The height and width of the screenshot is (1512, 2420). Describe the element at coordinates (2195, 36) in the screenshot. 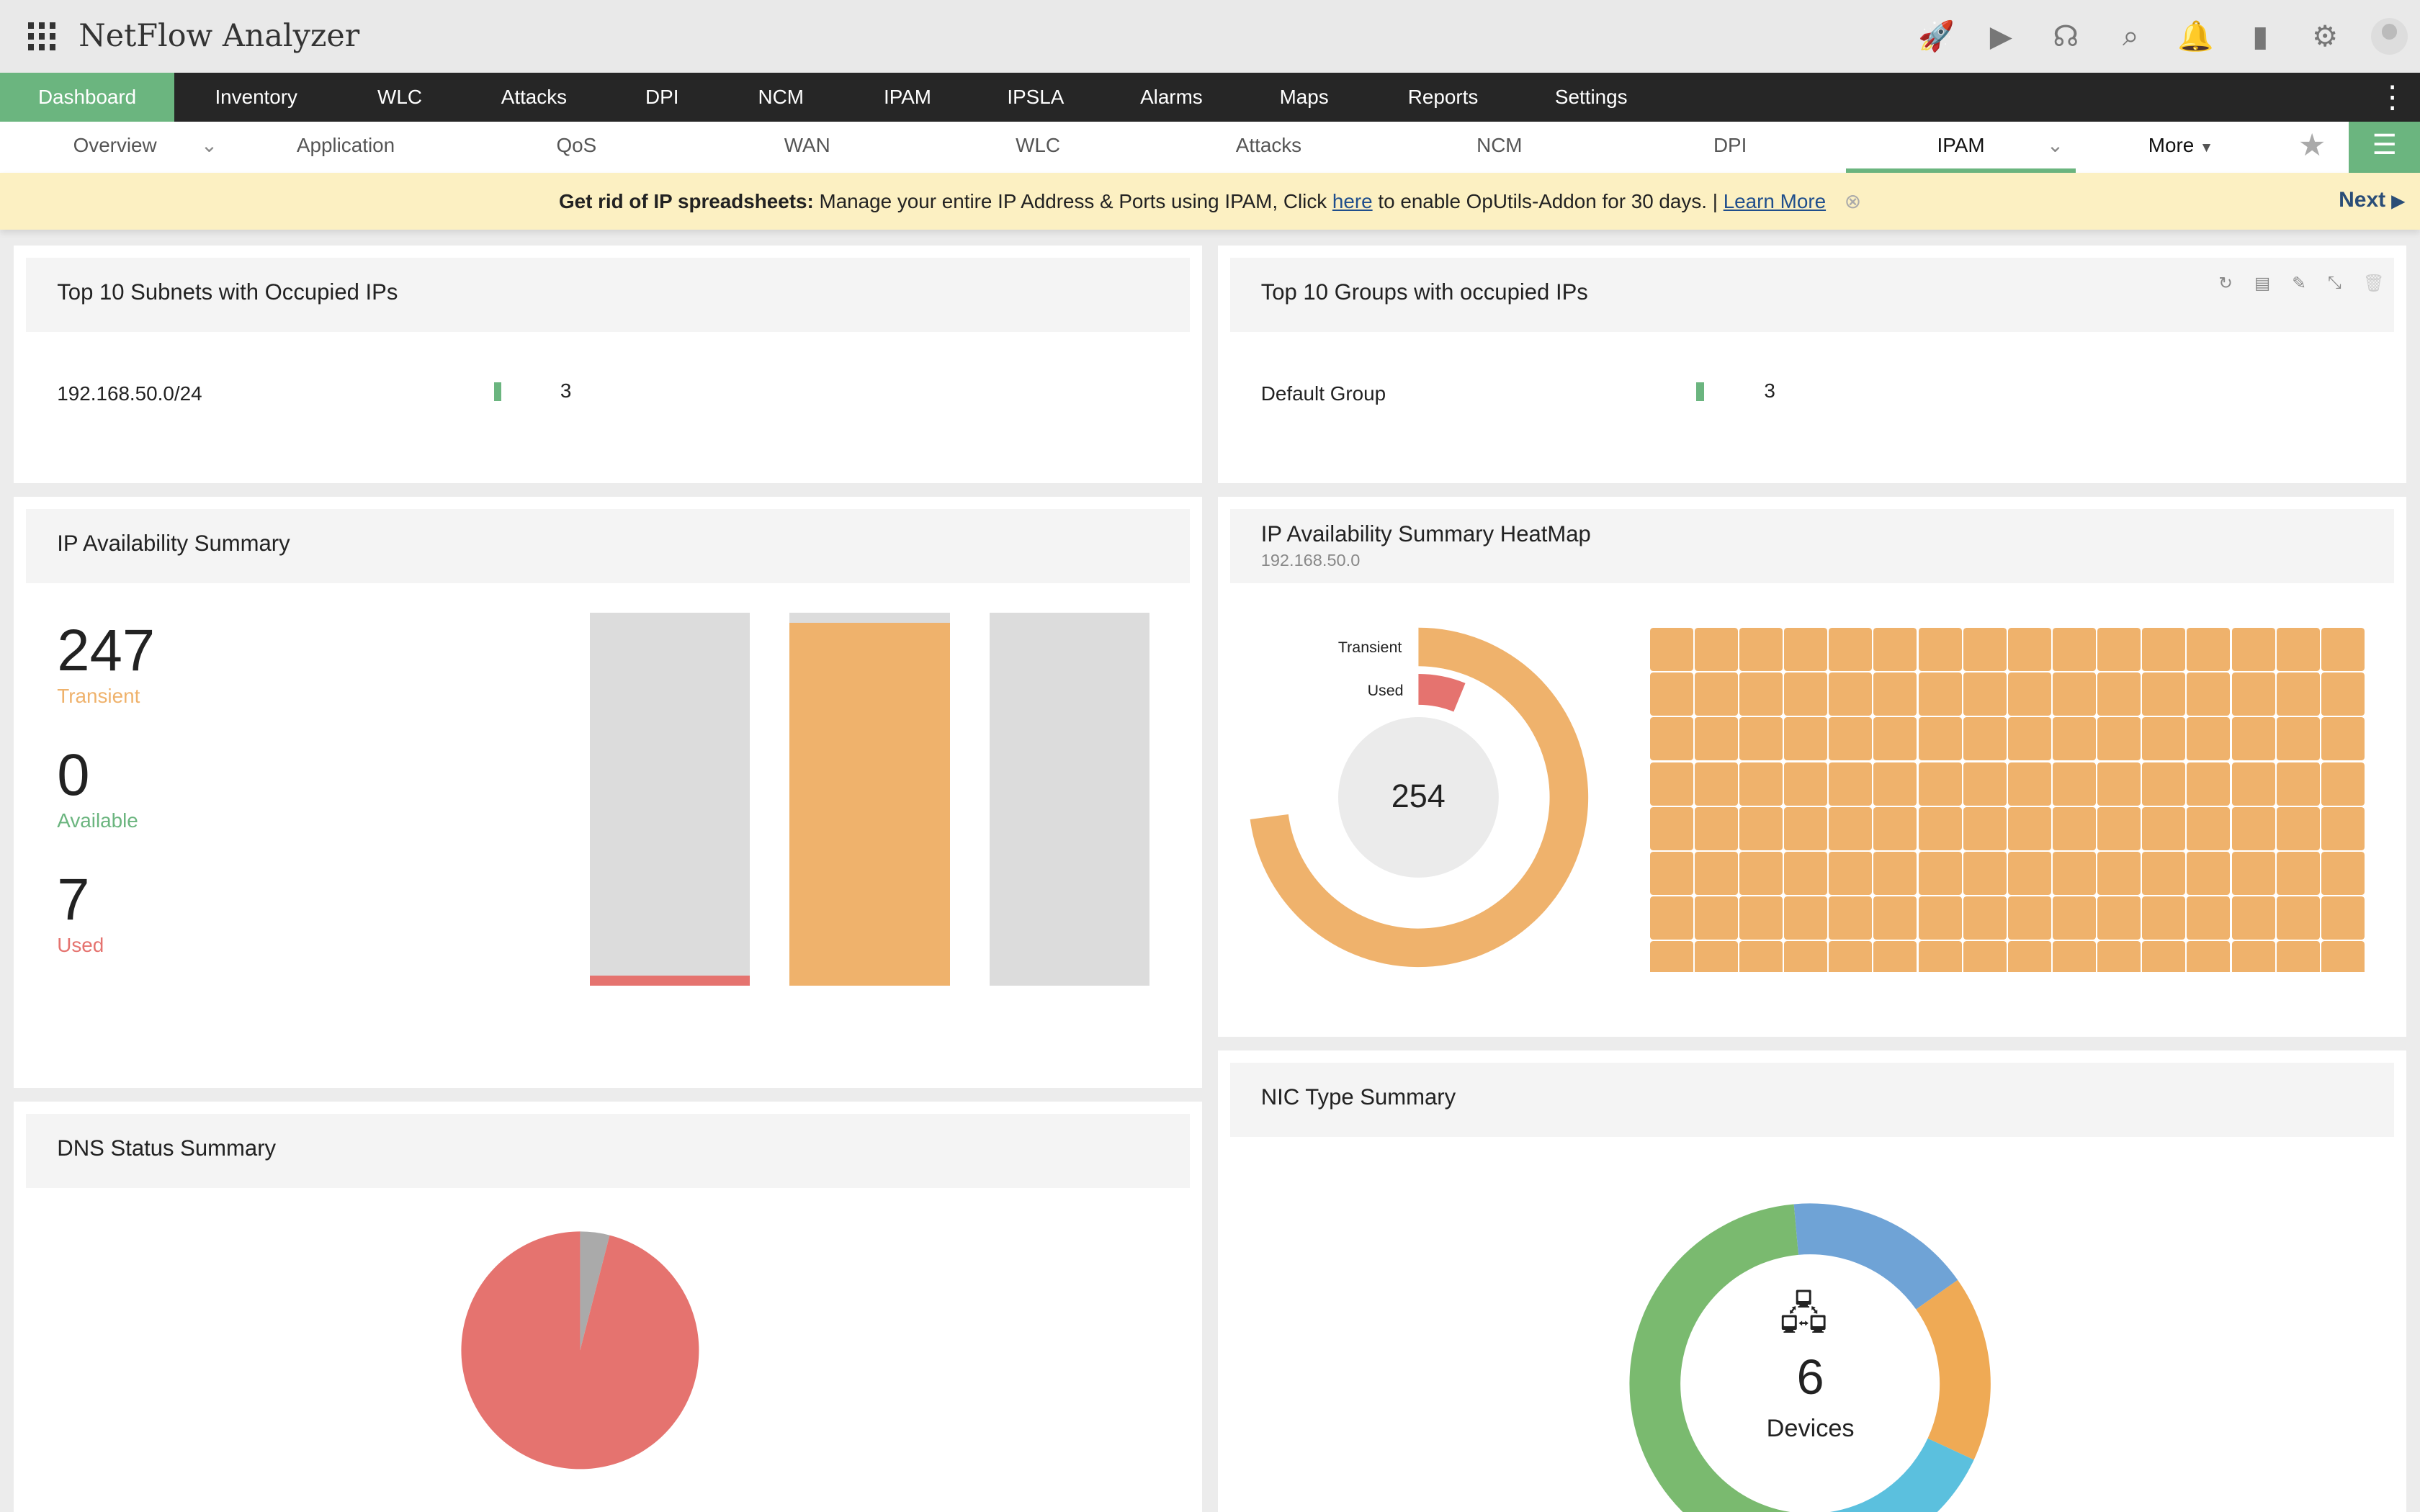

I see `bell-icon: 🔔` at that location.